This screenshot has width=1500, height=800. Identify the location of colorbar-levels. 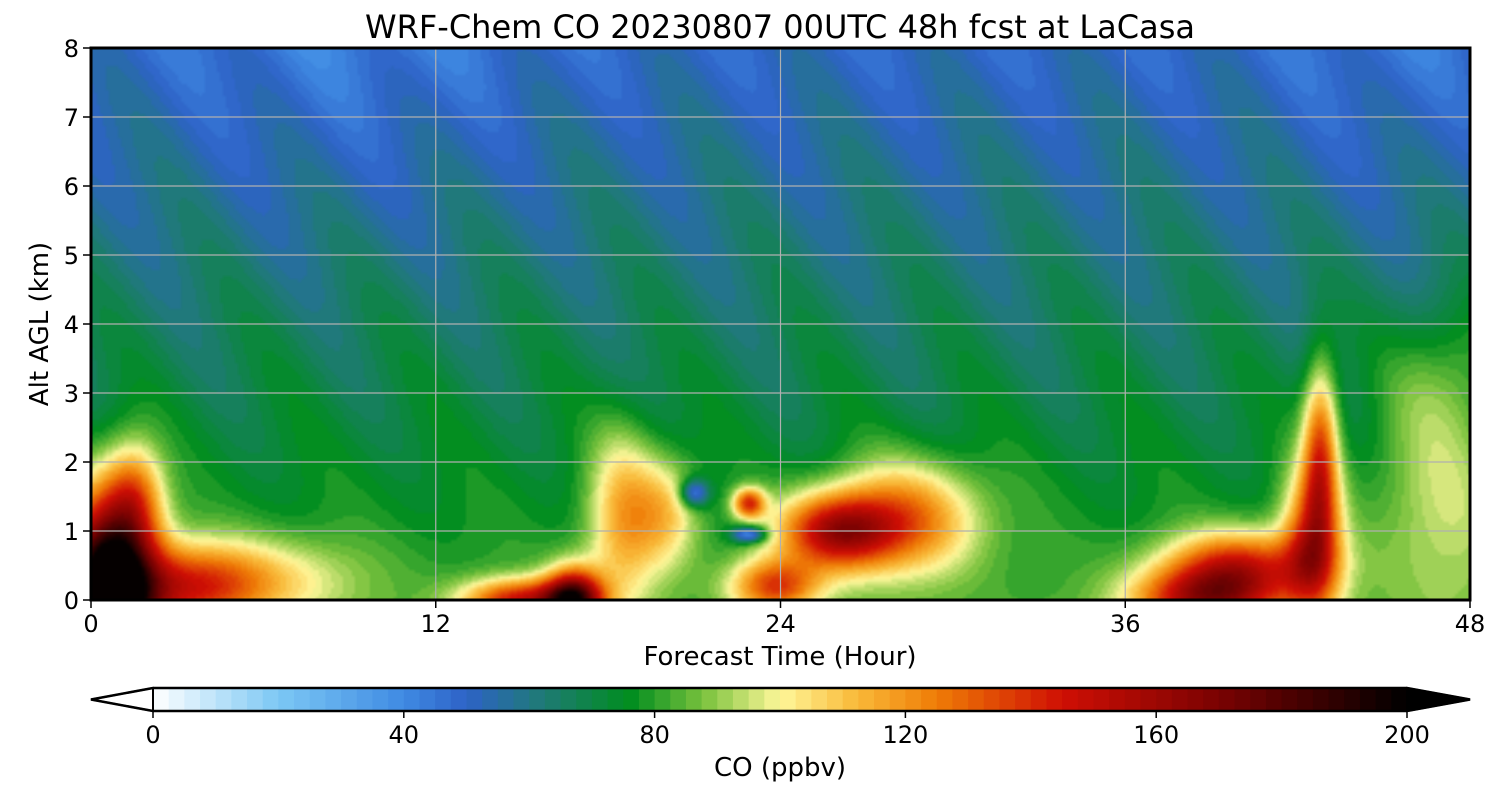
(780, 699).